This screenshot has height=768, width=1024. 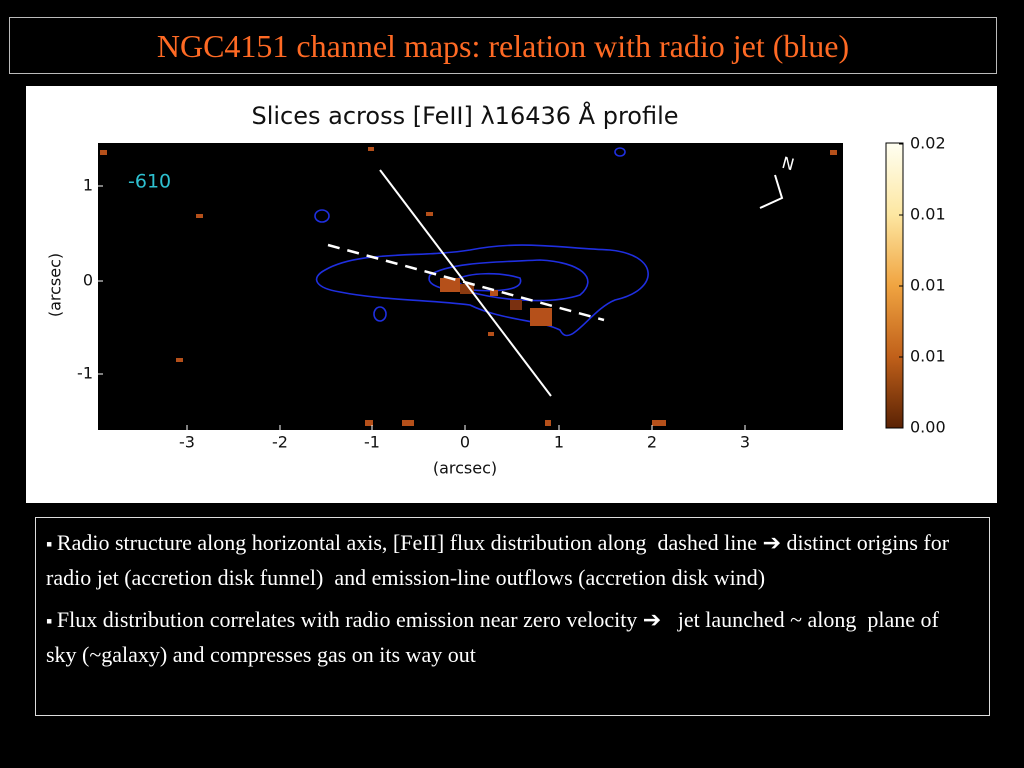 What do you see at coordinates (465, 468) in the screenshot?
I see `x-axis-label: (arcsec)` at bounding box center [465, 468].